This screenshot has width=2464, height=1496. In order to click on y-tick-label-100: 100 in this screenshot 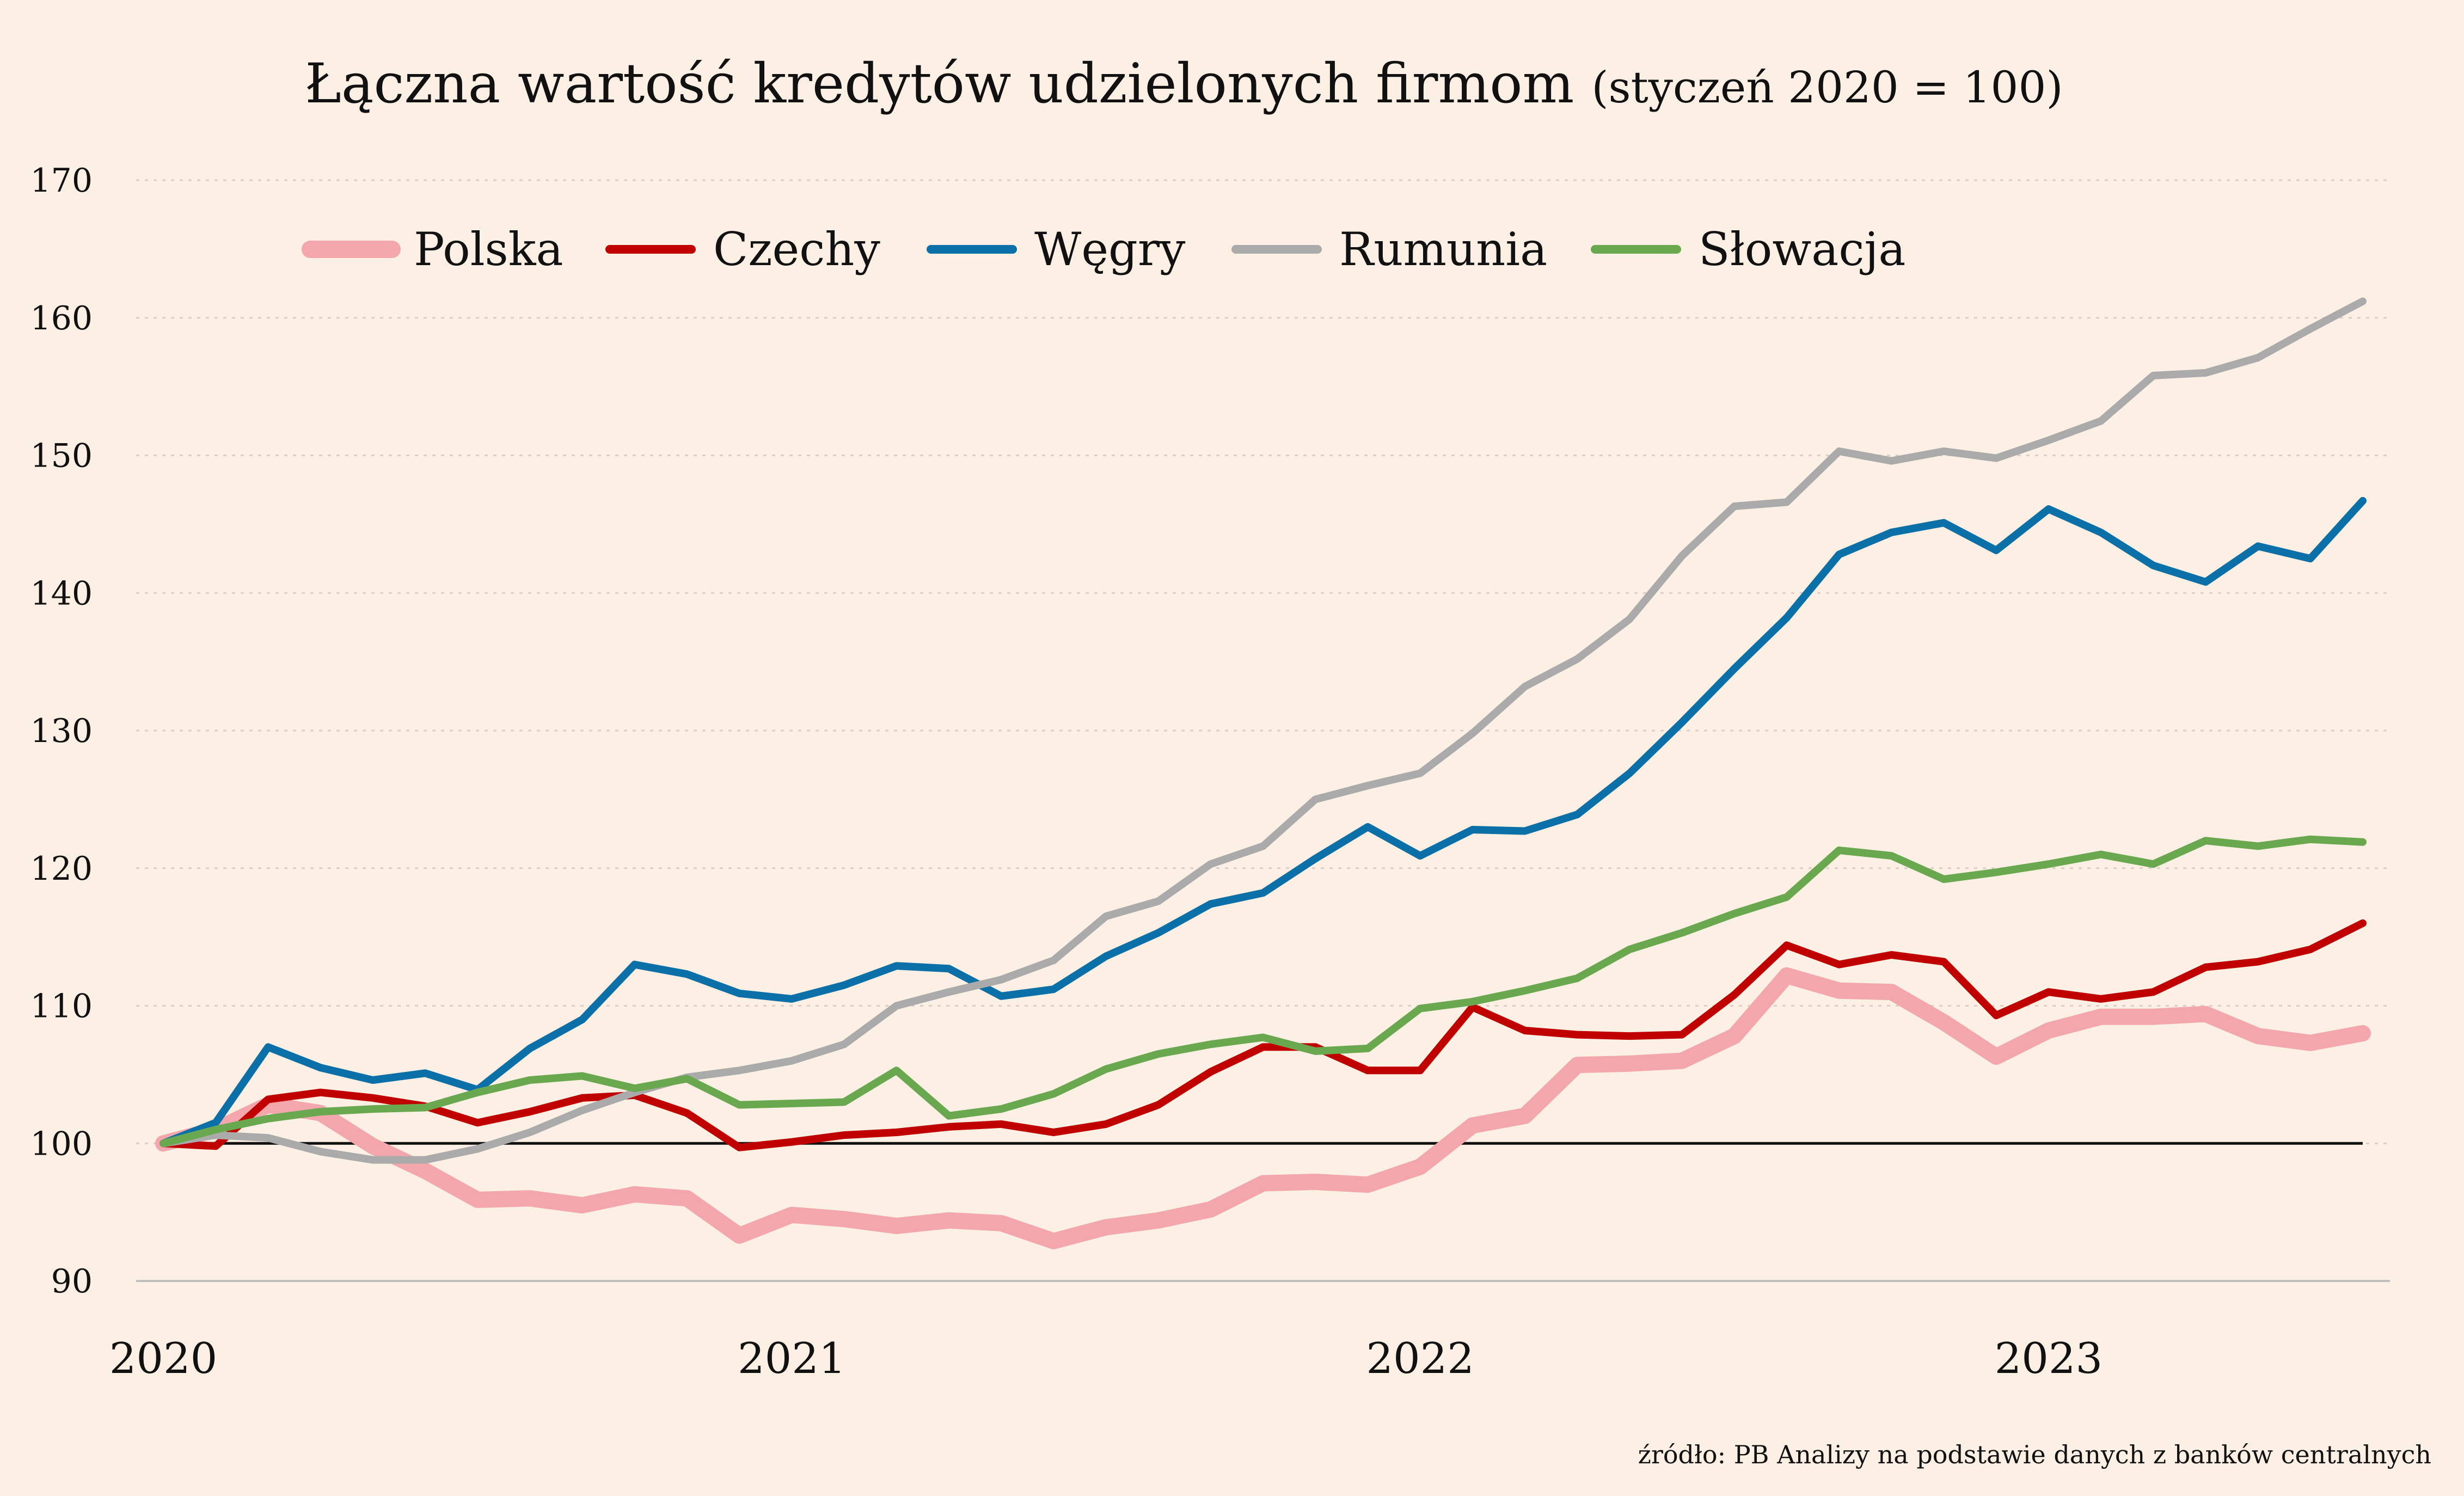, I will do `click(61, 1144)`.